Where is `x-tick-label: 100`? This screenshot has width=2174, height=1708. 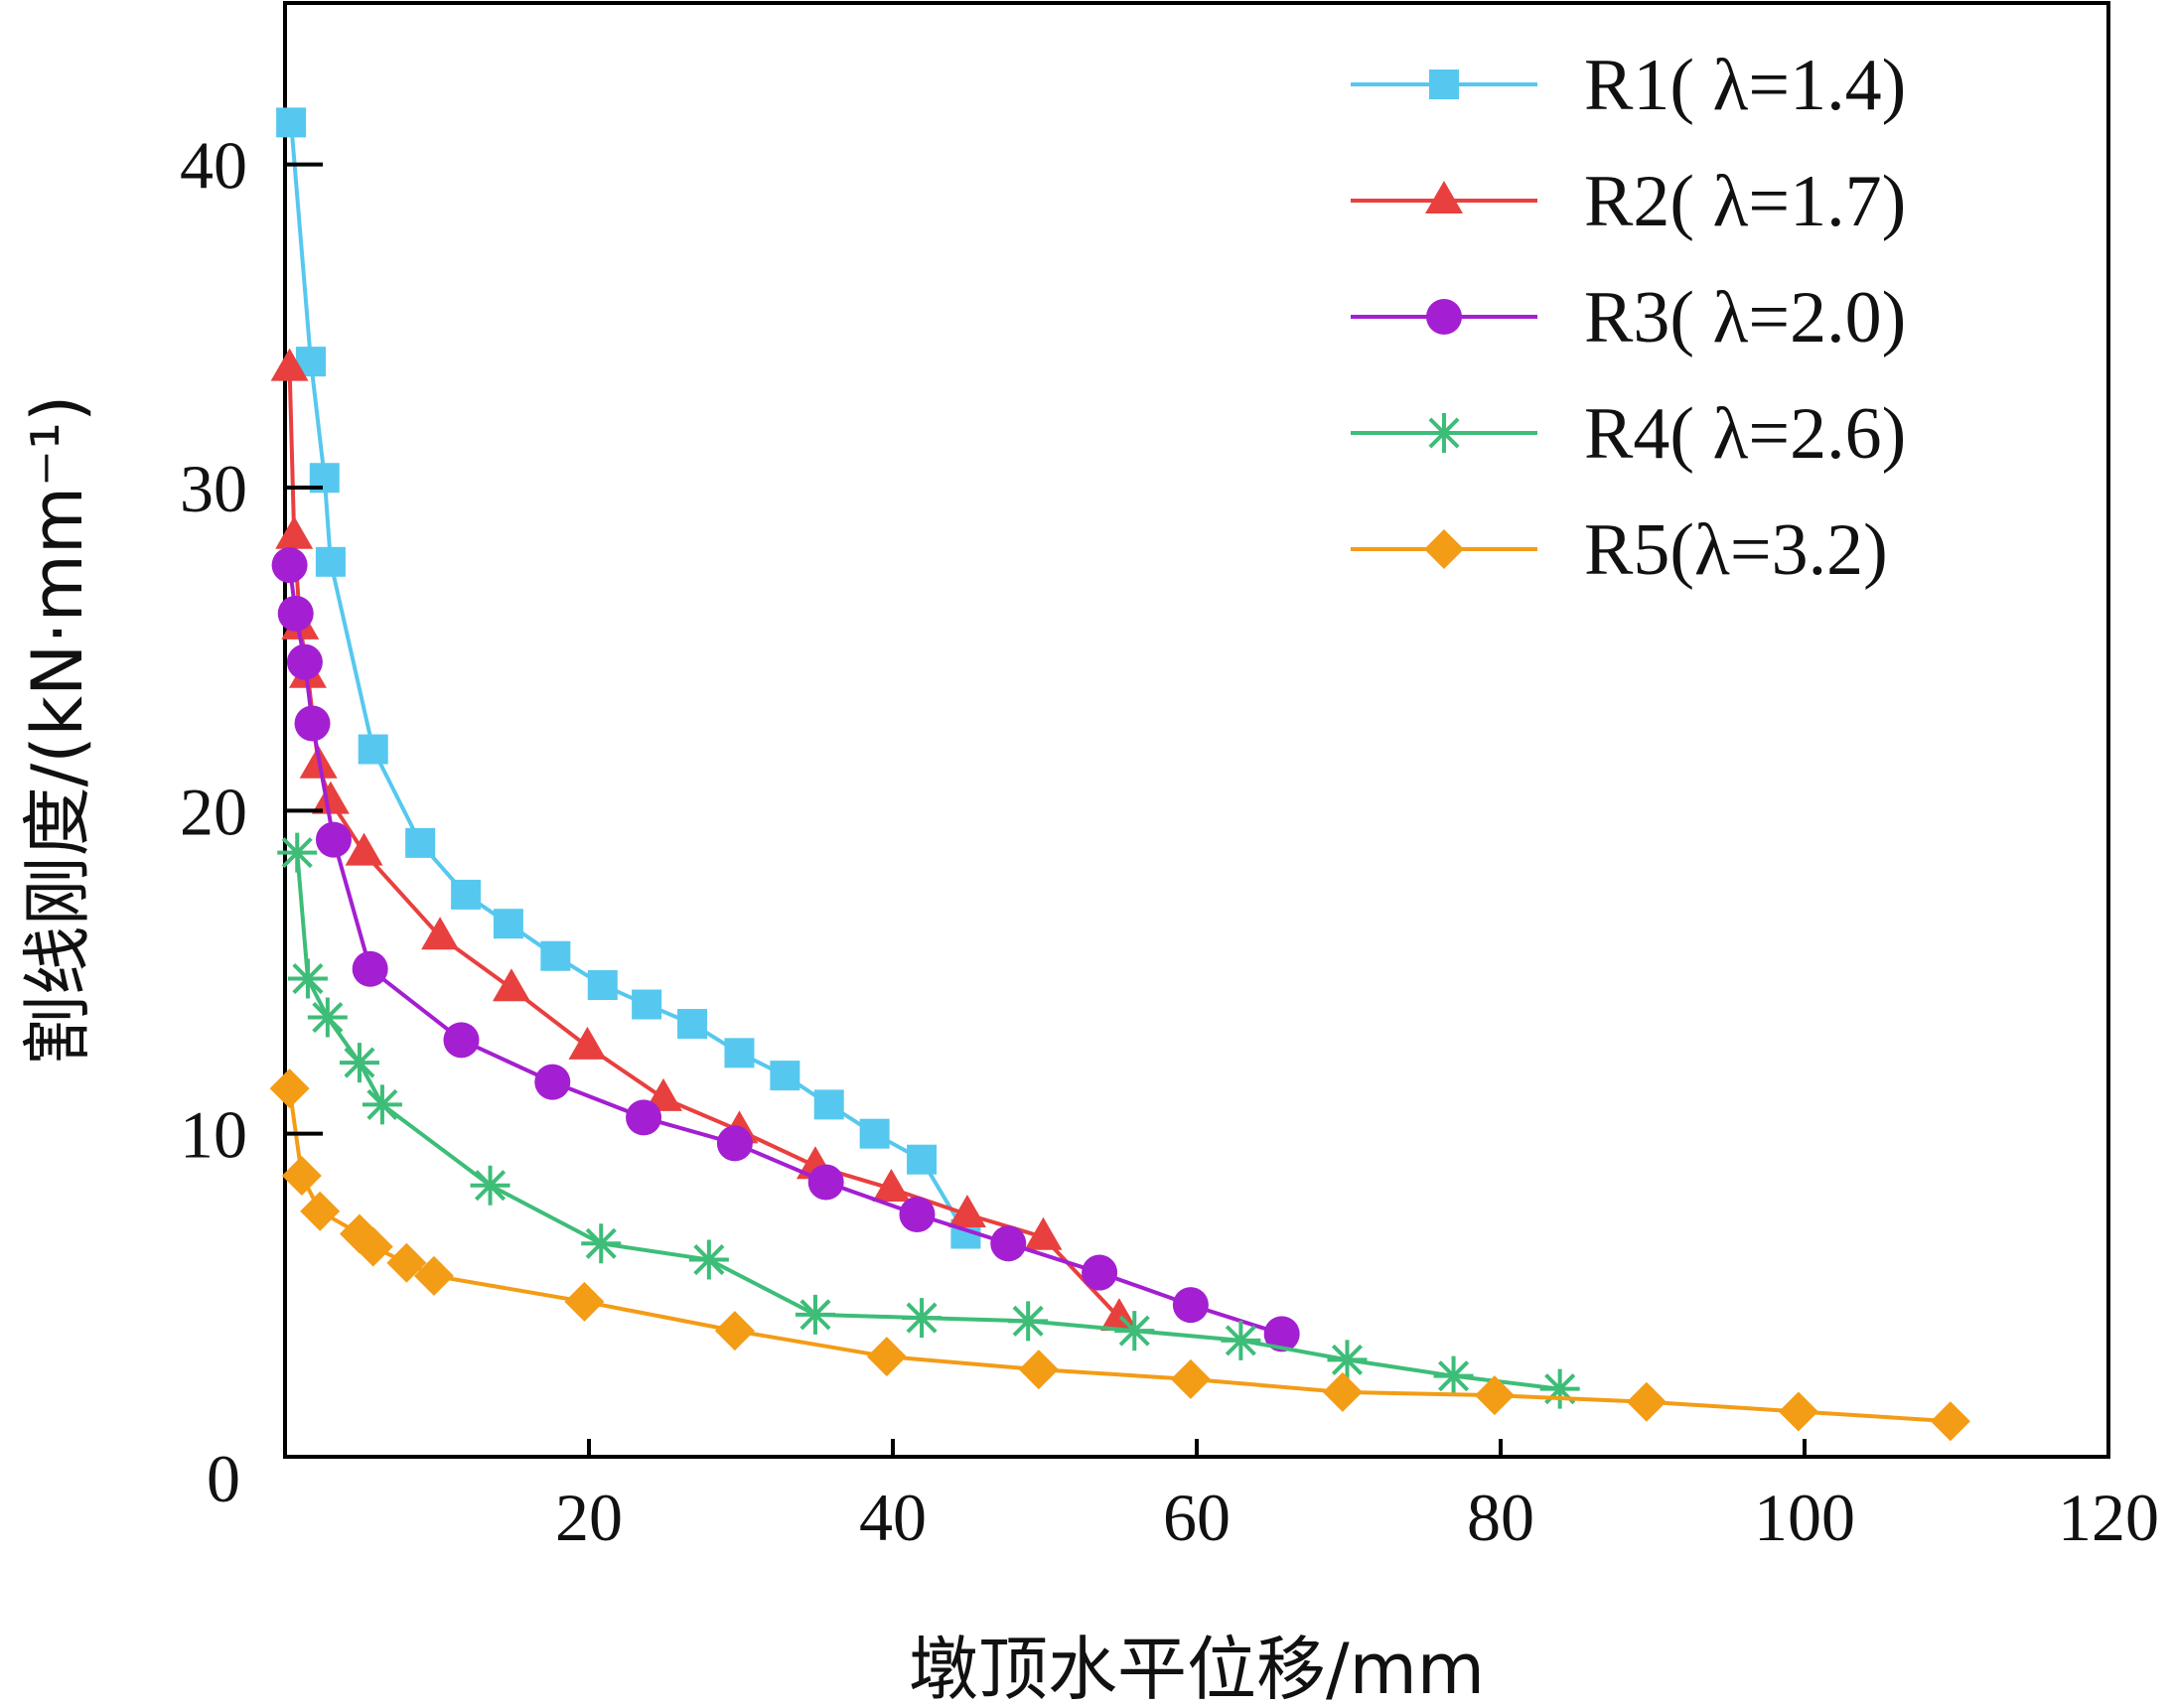
x-tick-label: 100 is located at coordinates (1804, 1517).